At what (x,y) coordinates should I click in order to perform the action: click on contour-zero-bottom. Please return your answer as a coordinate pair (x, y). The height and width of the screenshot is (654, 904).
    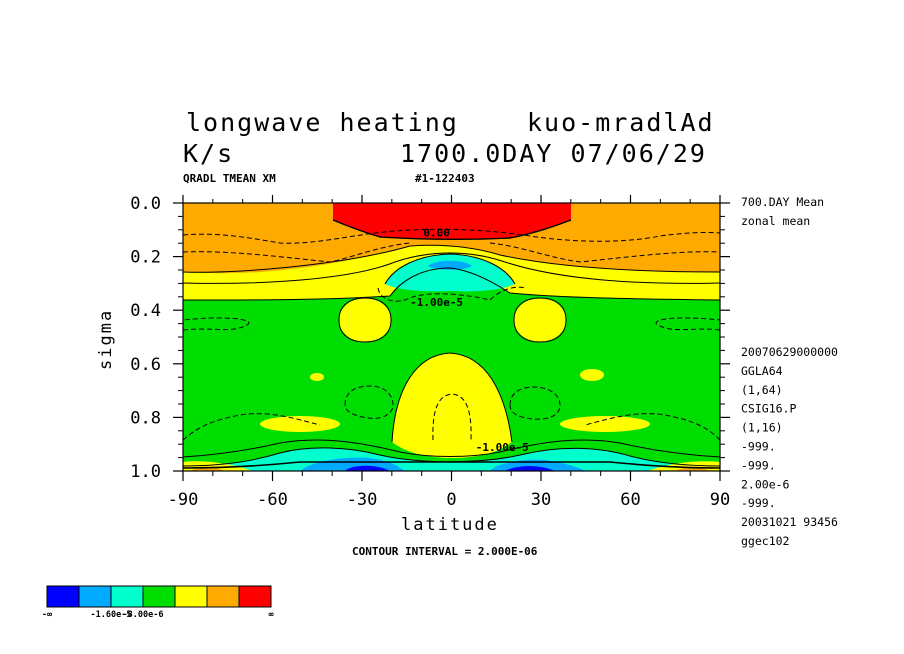
    Looking at the image, I should click on (451, 465).